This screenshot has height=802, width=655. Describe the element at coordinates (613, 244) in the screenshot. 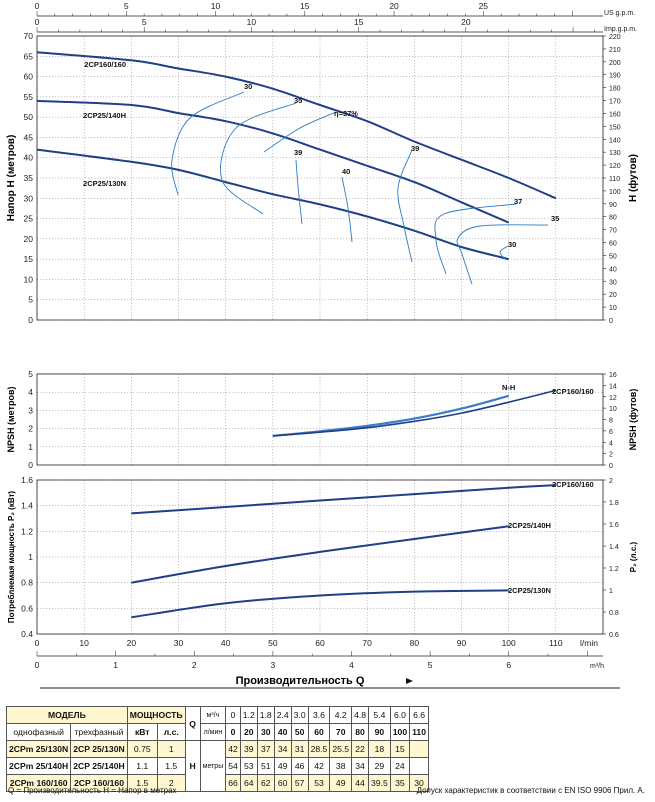

I see `y-right-tick-label: 60` at that location.